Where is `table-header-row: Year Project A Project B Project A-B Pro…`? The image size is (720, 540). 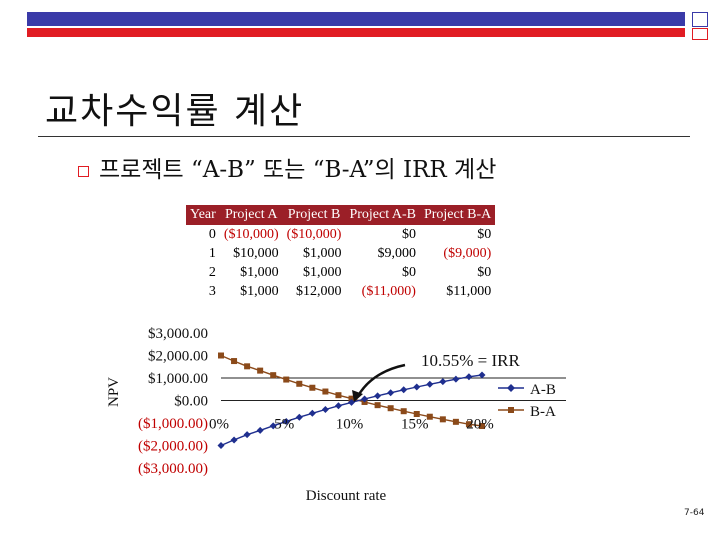 table-header-row: Year Project A Project B Project A-B Pro… is located at coordinates (341, 215).